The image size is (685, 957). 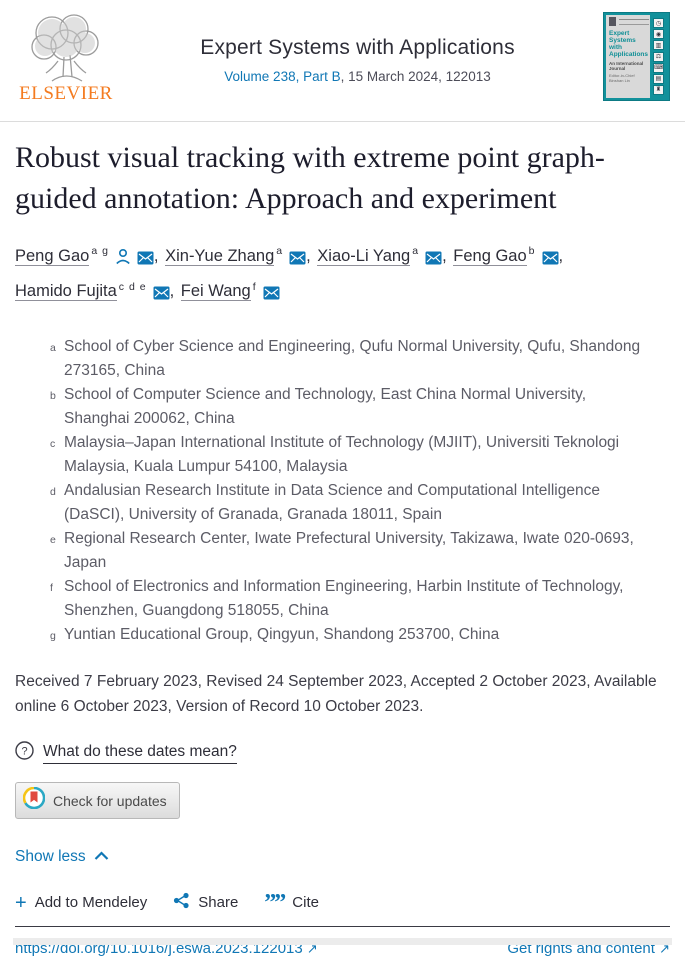 What do you see at coordinates (66, 93) in the screenshot?
I see `elsevier-wordmark: ELSEVIER` at bounding box center [66, 93].